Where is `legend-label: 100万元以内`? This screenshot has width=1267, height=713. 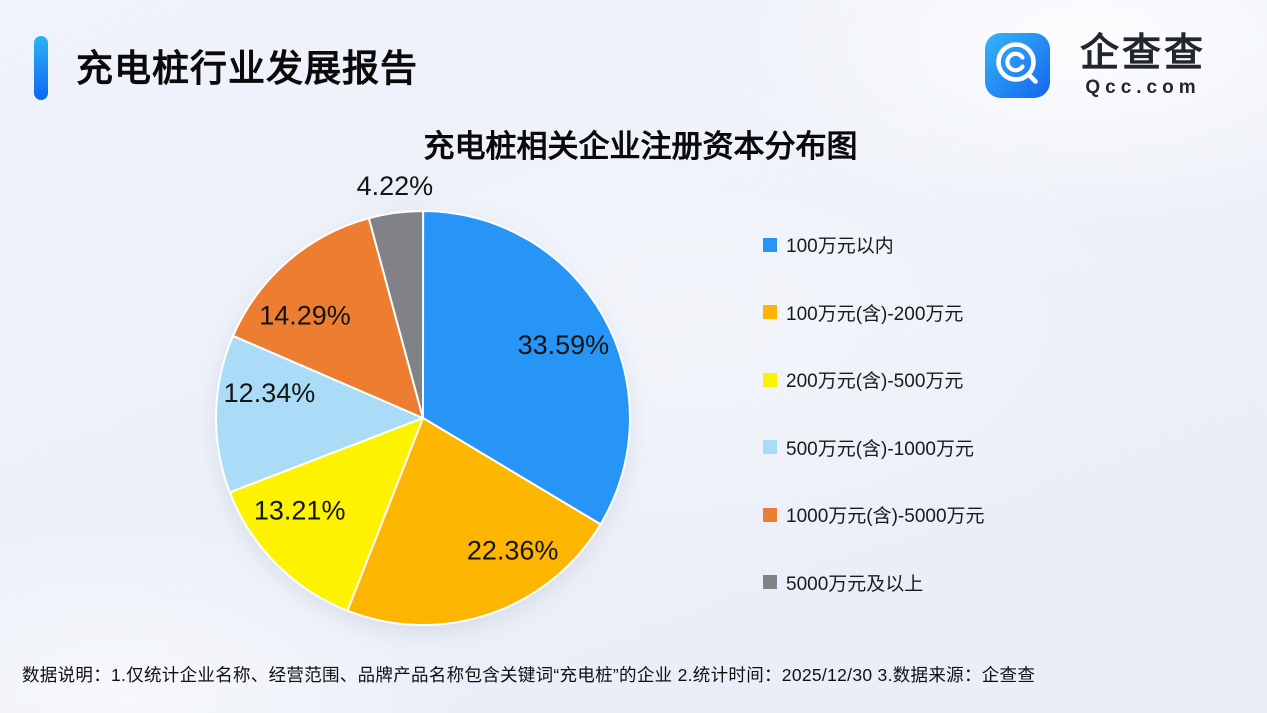 legend-label: 100万元以内 is located at coordinates (840, 246).